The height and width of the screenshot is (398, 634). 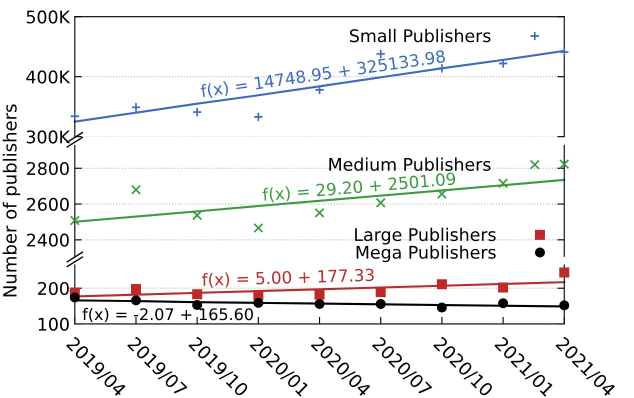 I want to click on annotation: f(x) = 5.00 + 177.33, so click(x=288, y=278).